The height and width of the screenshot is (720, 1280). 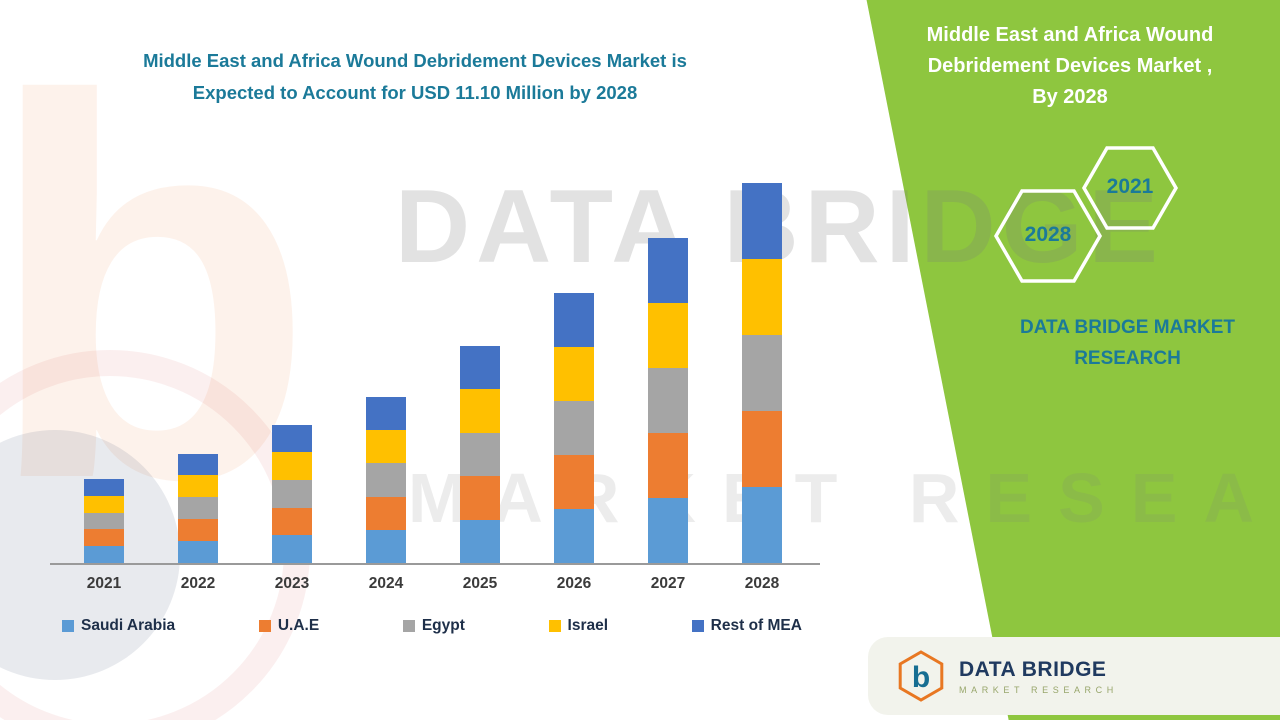 I want to click on bar-2027, so click(x=668, y=400).